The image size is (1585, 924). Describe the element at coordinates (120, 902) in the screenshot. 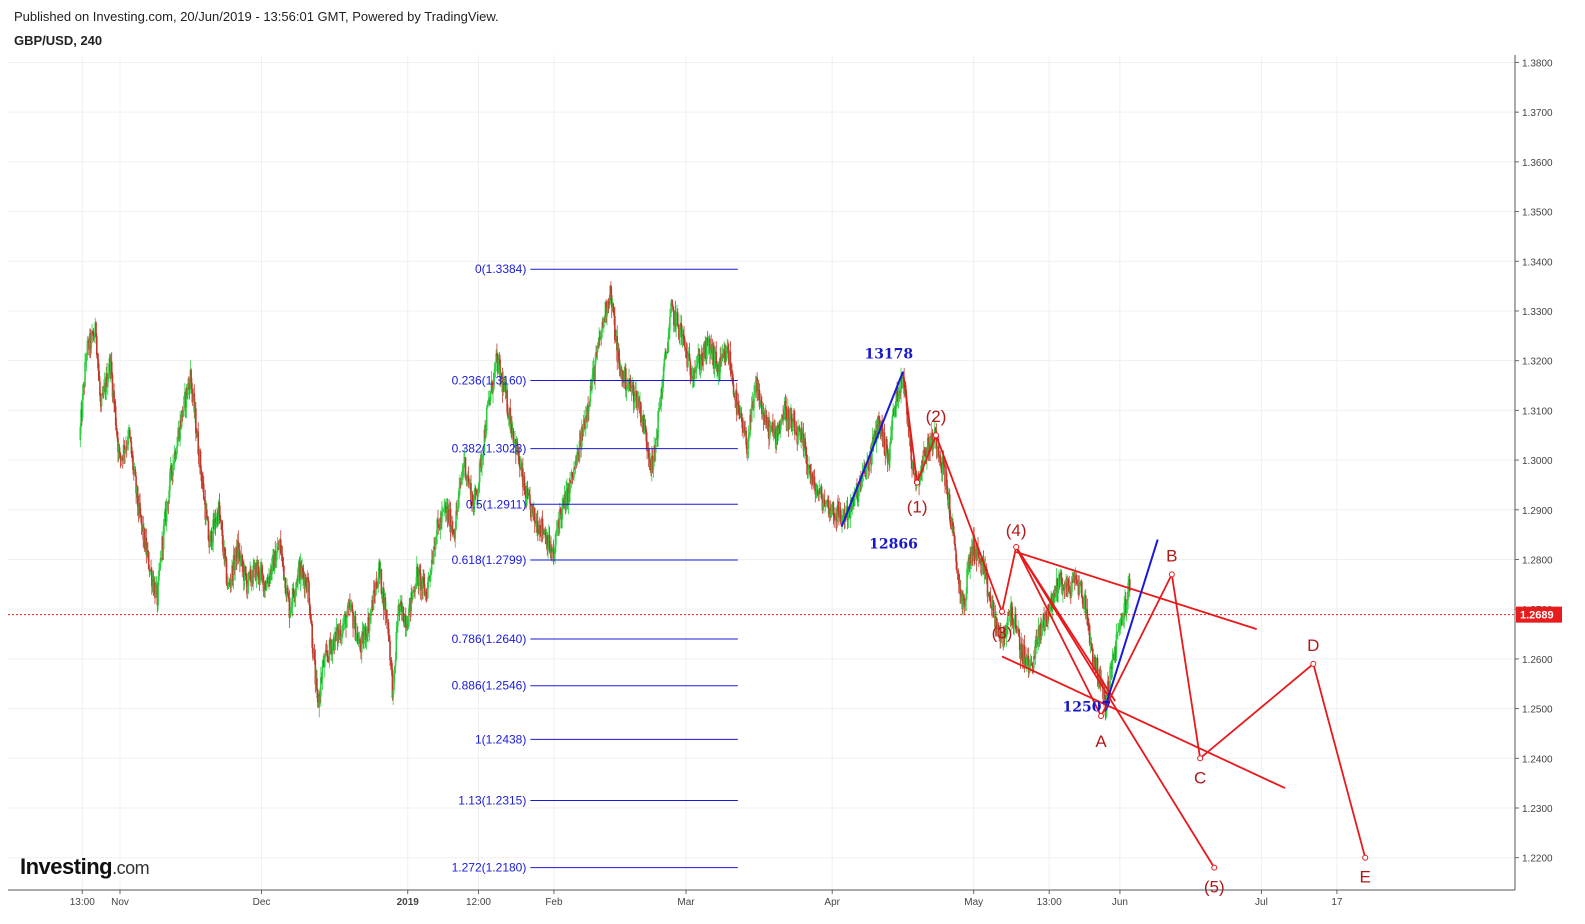

I see `x-tick-label: Nov` at that location.